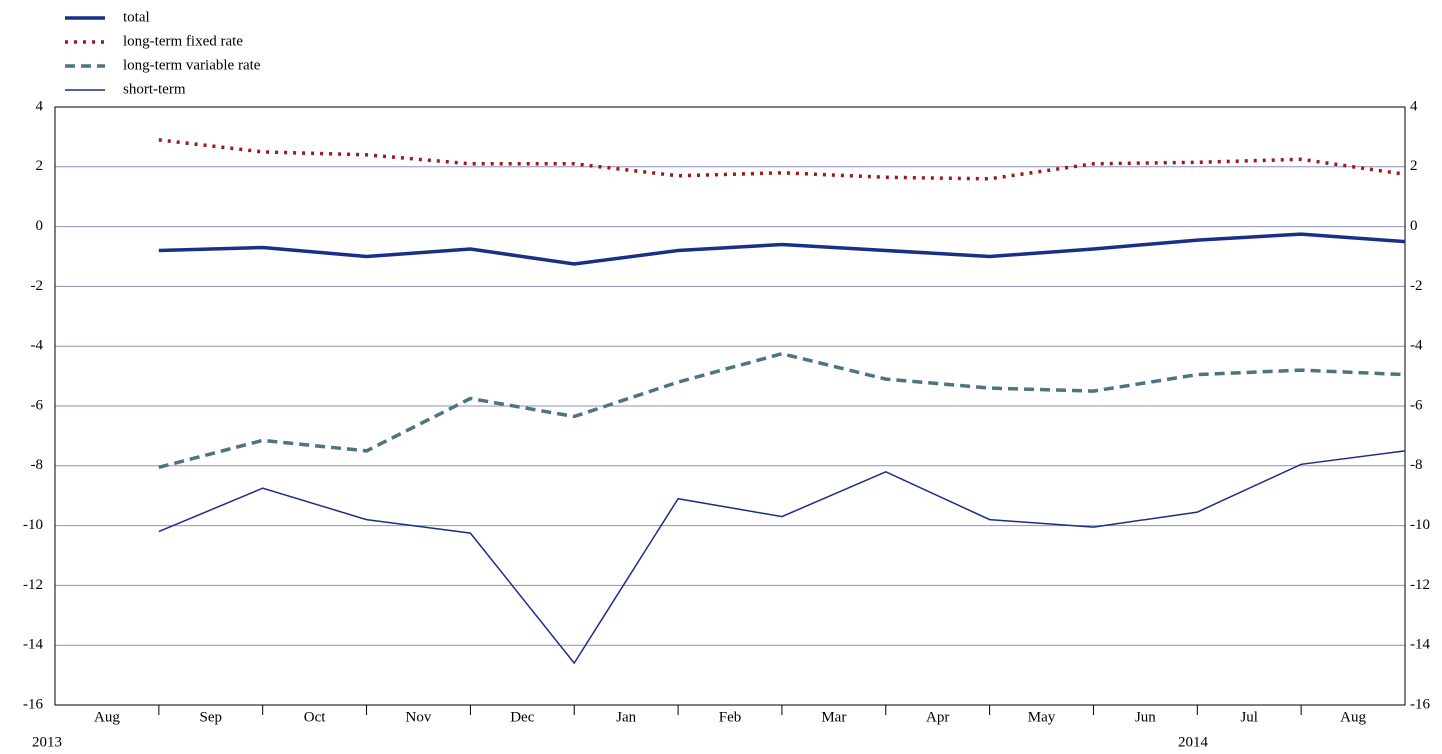  What do you see at coordinates (1420, 704) in the screenshot?
I see `y2-tick-label: -16` at bounding box center [1420, 704].